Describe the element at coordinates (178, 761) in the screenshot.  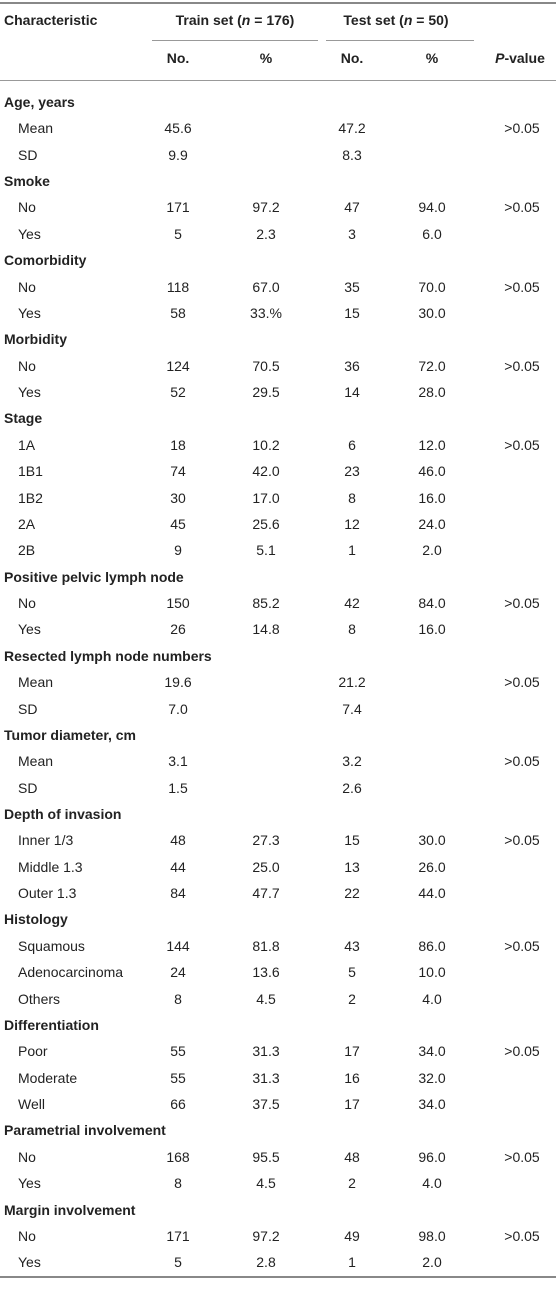
I see `cell: 3.1` at that location.